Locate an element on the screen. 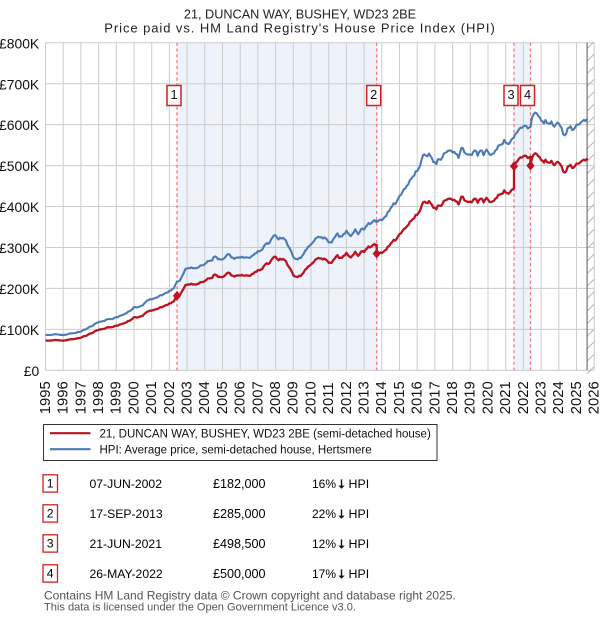 The width and height of the screenshot is (600, 620). svg-text: 2020 is located at coordinates (488, 397).